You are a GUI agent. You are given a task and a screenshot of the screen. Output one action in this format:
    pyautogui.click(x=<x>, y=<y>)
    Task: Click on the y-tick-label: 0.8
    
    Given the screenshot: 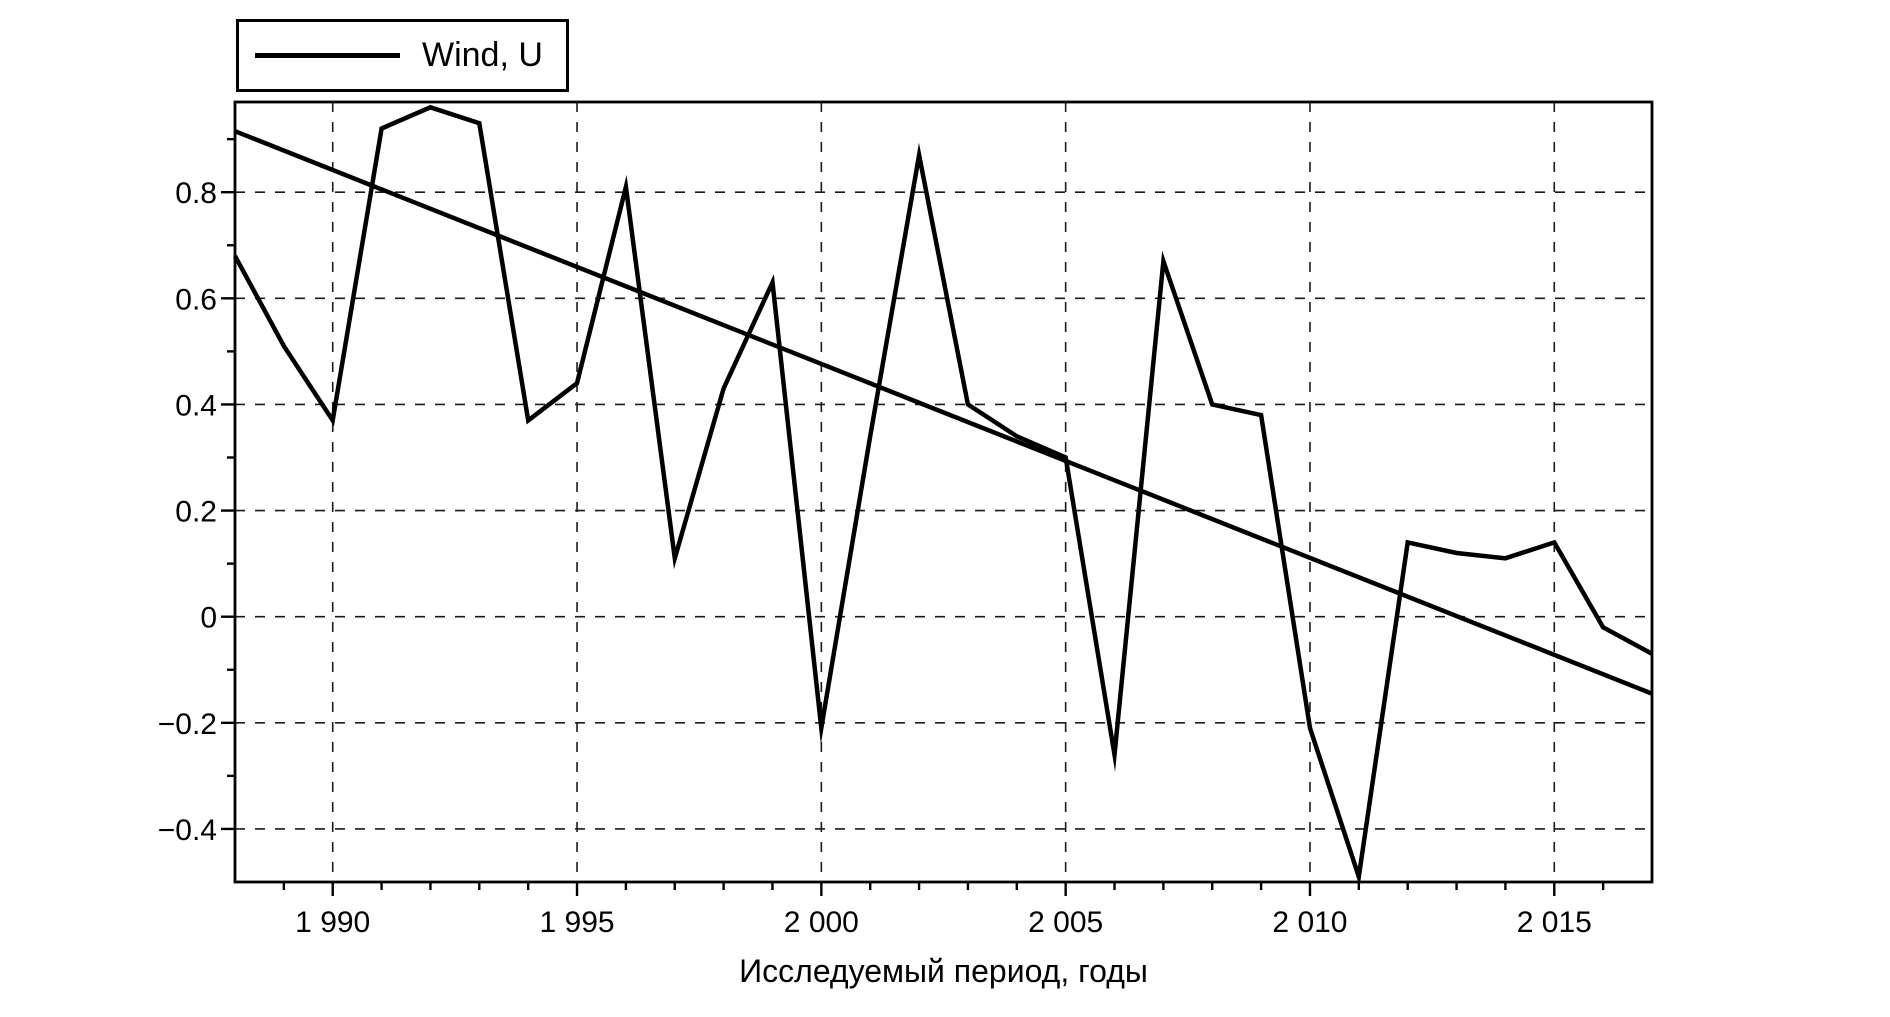 What is the action you would take?
    pyautogui.click(x=196, y=193)
    